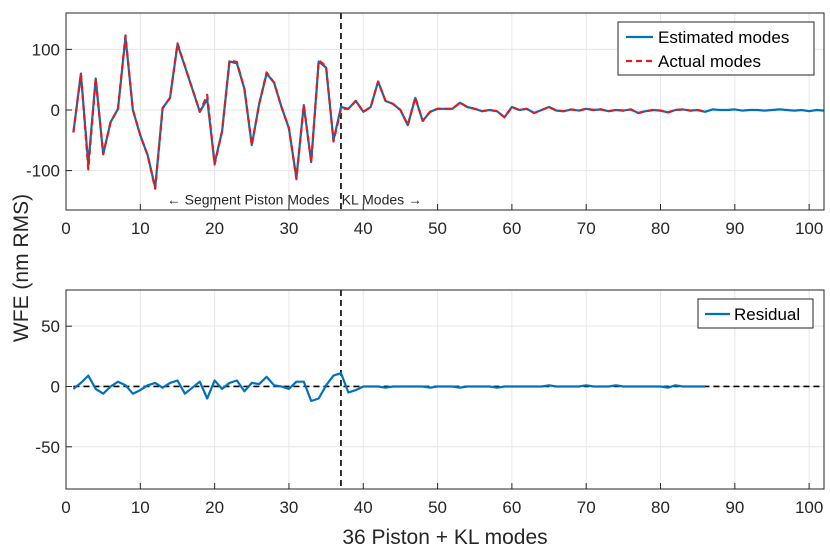 The width and height of the screenshot is (830, 550). What do you see at coordinates (21, 268) in the screenshot?
I see `y-axis-label: WFE (nm RMS)` at bounding box center [21, 268].